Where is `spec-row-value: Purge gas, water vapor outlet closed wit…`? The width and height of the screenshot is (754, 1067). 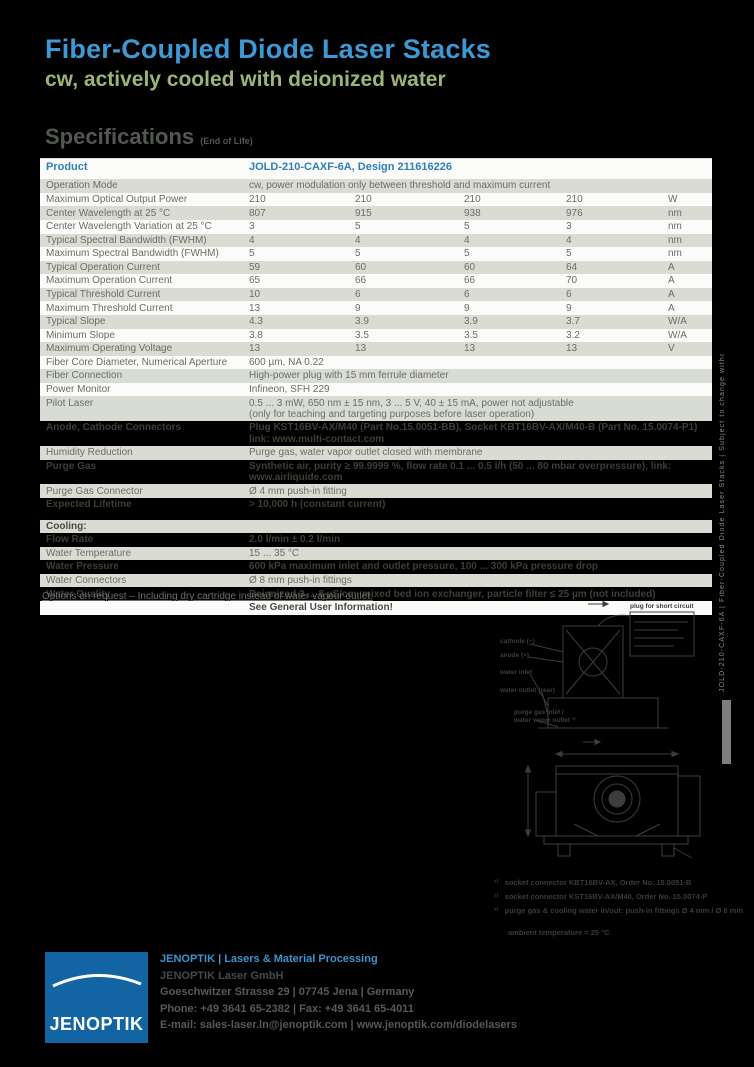
spec-row-value: Purge gas, water vapor outlet closed wit… is located at coordinates (366, 453).